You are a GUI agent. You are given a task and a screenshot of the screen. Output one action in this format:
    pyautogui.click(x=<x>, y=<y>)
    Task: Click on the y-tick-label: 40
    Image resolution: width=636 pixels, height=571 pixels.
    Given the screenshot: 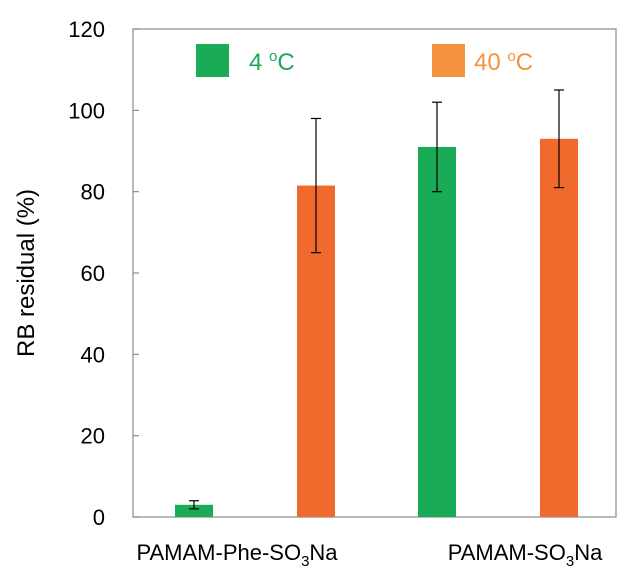 What is the action you would take?
    pyautogui.click(x=93, y=354)
    